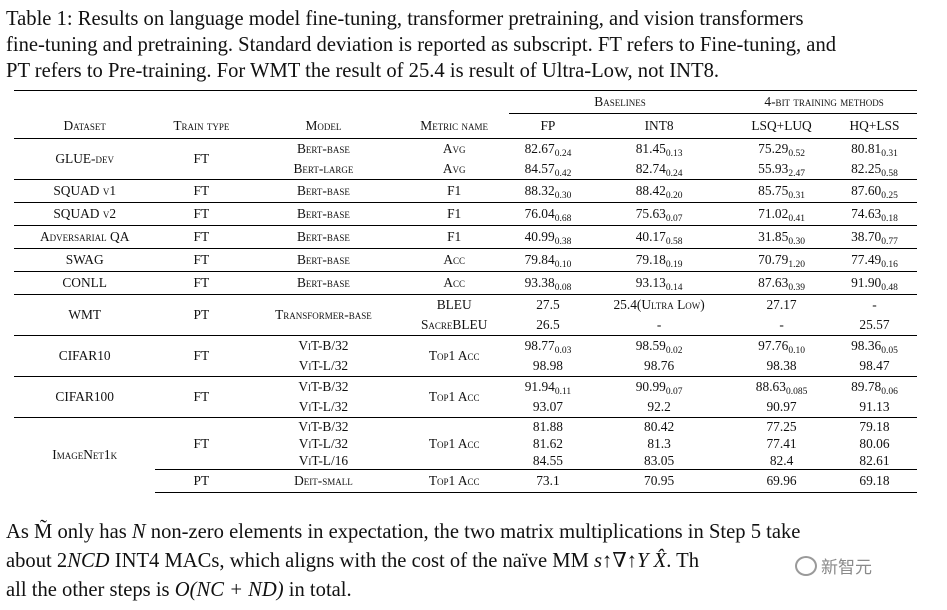 This screenshot has width=947, height=610. What do you see at coordinates (454, 304) in the screenshot?
I see `cell-metric: BLEU` at bounding box center [454, 304].